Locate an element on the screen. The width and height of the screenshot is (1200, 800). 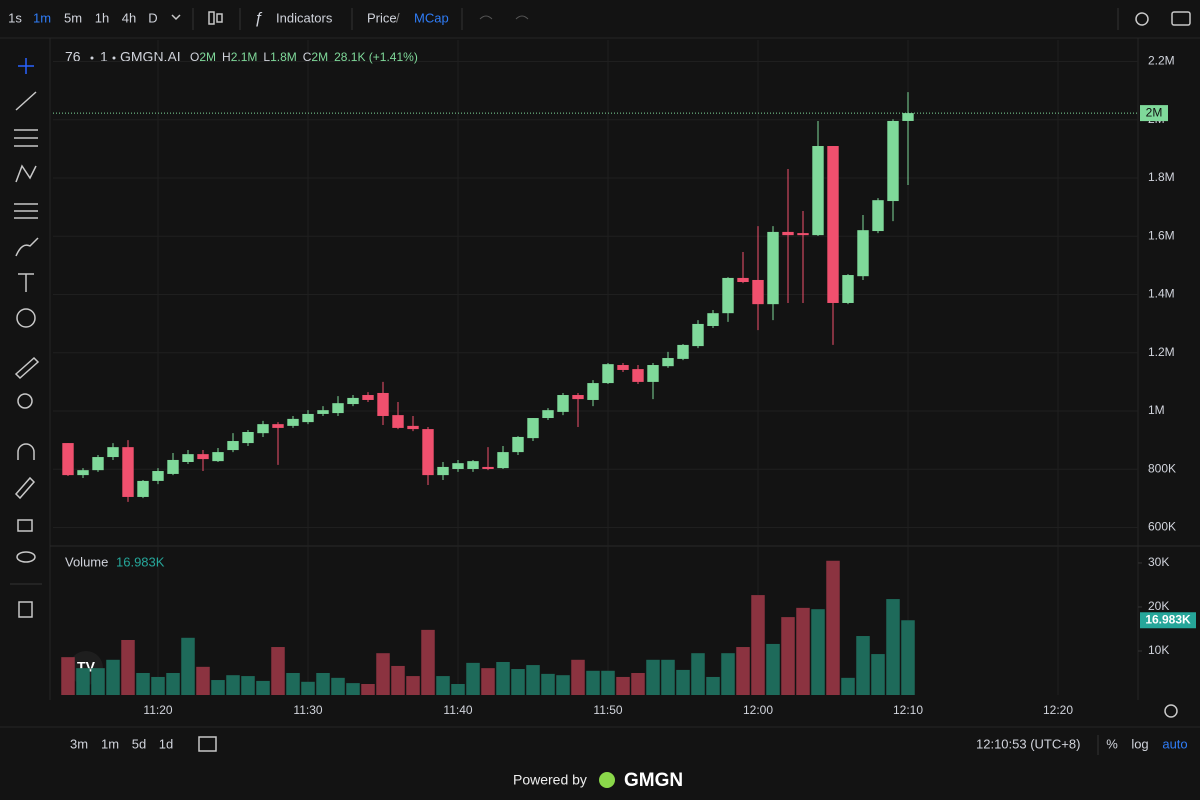
fx-icon: ƒ is located at coordinates (258, 18).